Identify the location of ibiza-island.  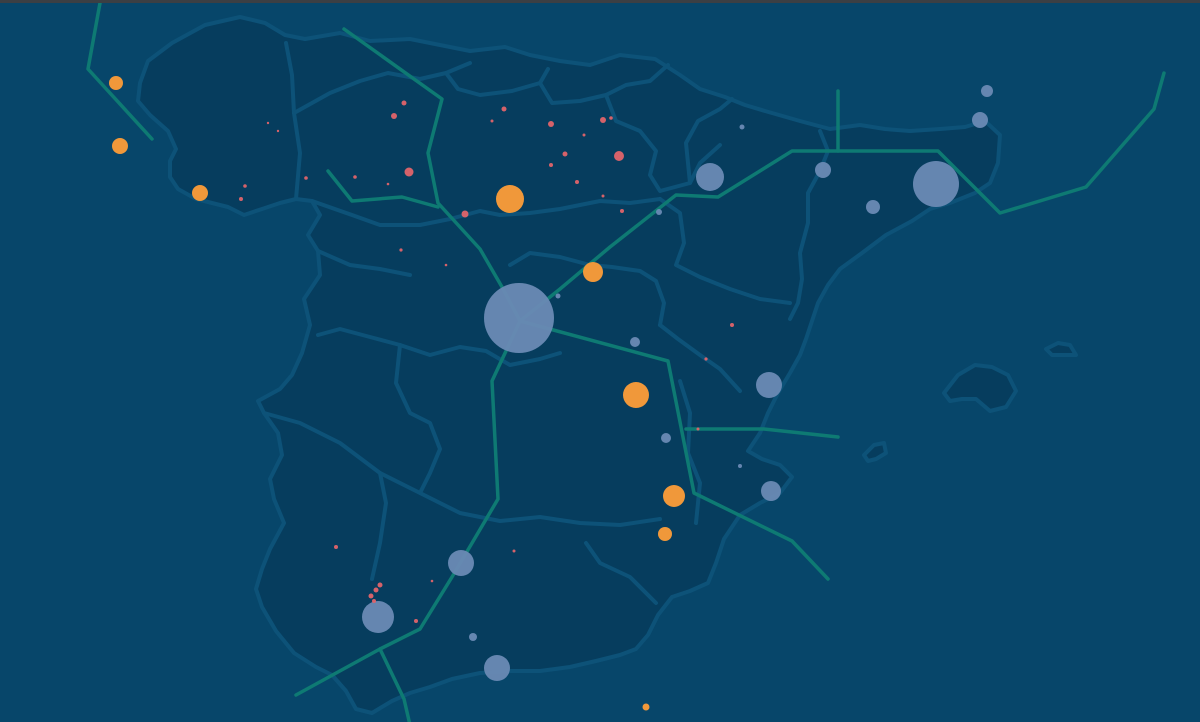
(875, 452).